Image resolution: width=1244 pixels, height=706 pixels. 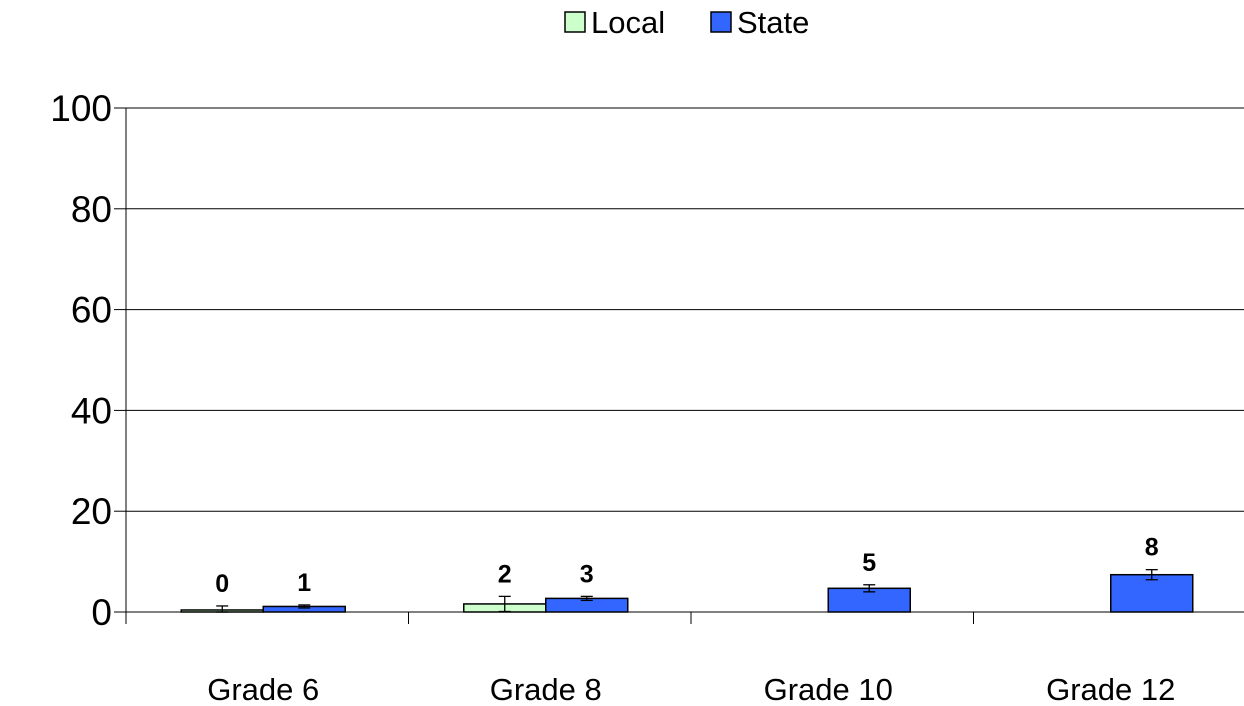 What do you see at coordinates (1152, 548) in the screenshot?
I see `data-label: 8` at bounding box center [1152, 548].